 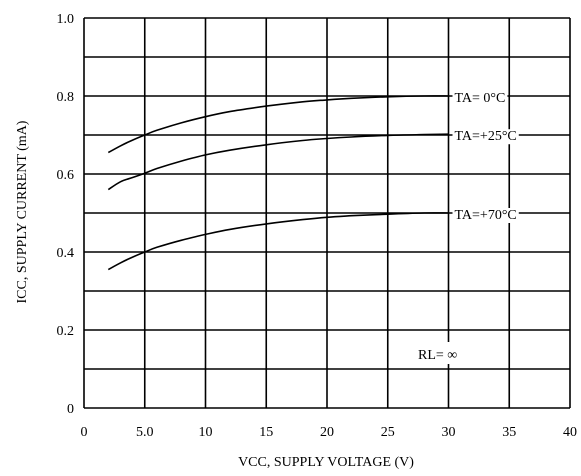 What do you see at coordinates (326, 462) in the screenshot?
I see `x-axis-label: VCC, SUPPLY VOLTAGE (V)` at bounding box center [326, 462].